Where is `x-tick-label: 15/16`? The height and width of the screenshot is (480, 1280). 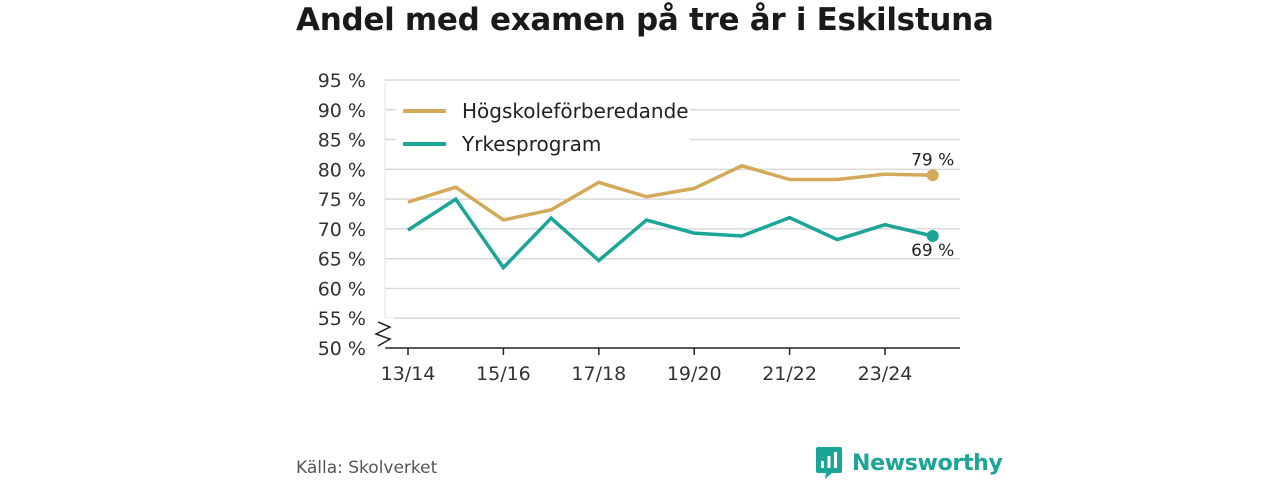 x-tick-label: 15/16 is located at coordinates (503, 374).